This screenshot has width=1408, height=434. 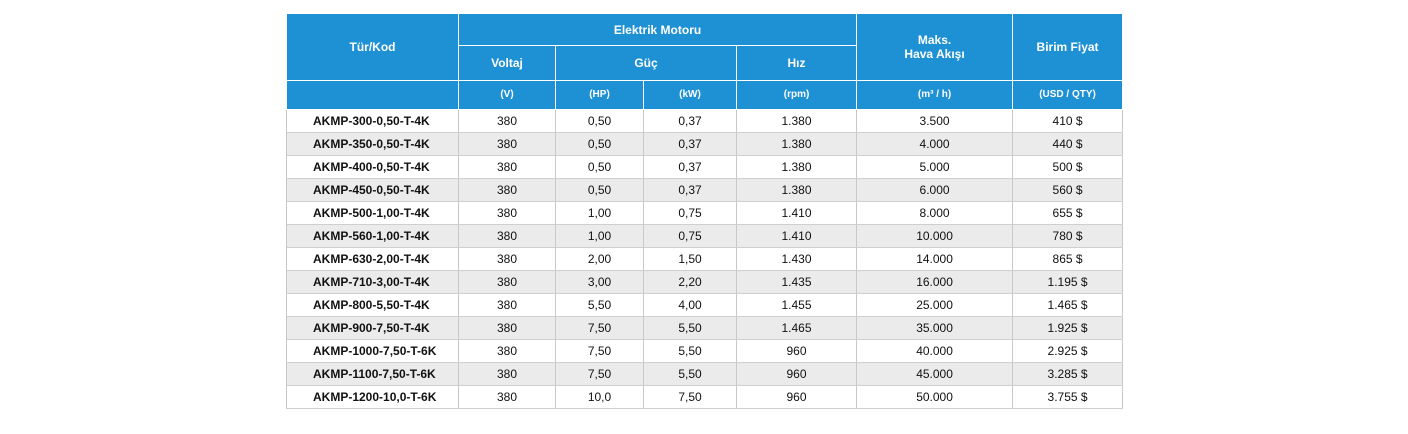 I want to click on cell-price: 500 $, so click(x=1068, y=167).